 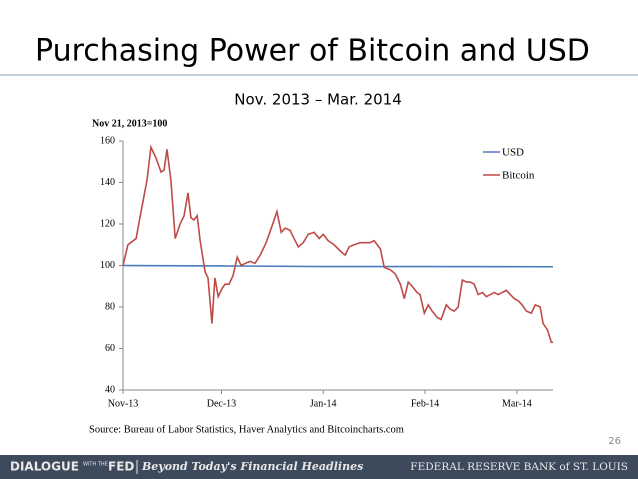 I want to click on footer-brand: DIALOGUE, so click(x=44, y=467).